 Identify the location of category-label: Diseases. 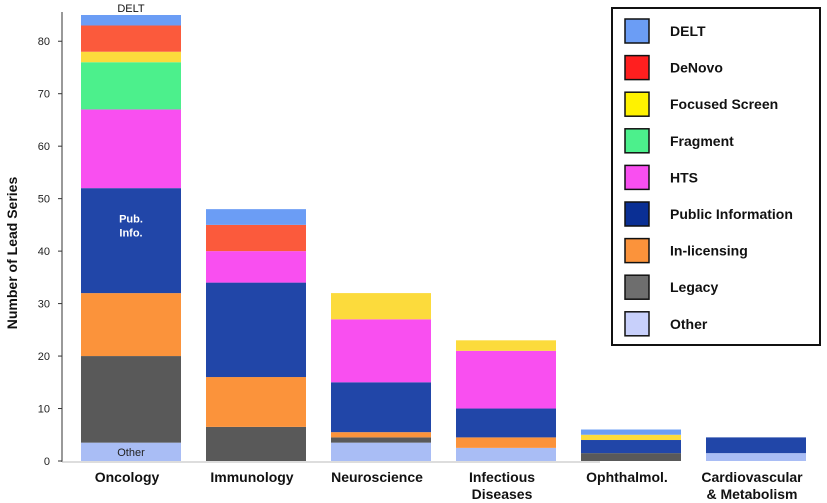
(502, 494).